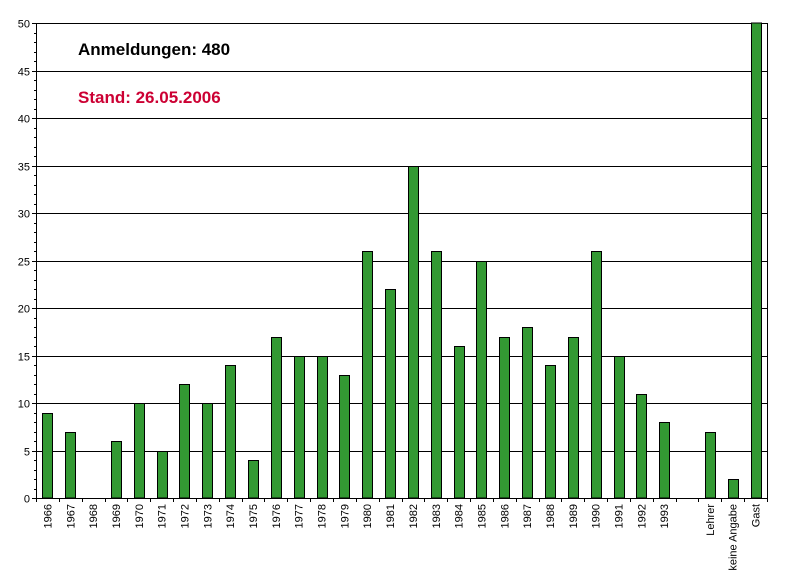 This screenshot has height=579, width=799. What do you see at coordinates (642, 516) in the screenshot?
I see `x-tick-label: 1992` at bounding box center [642, 516].